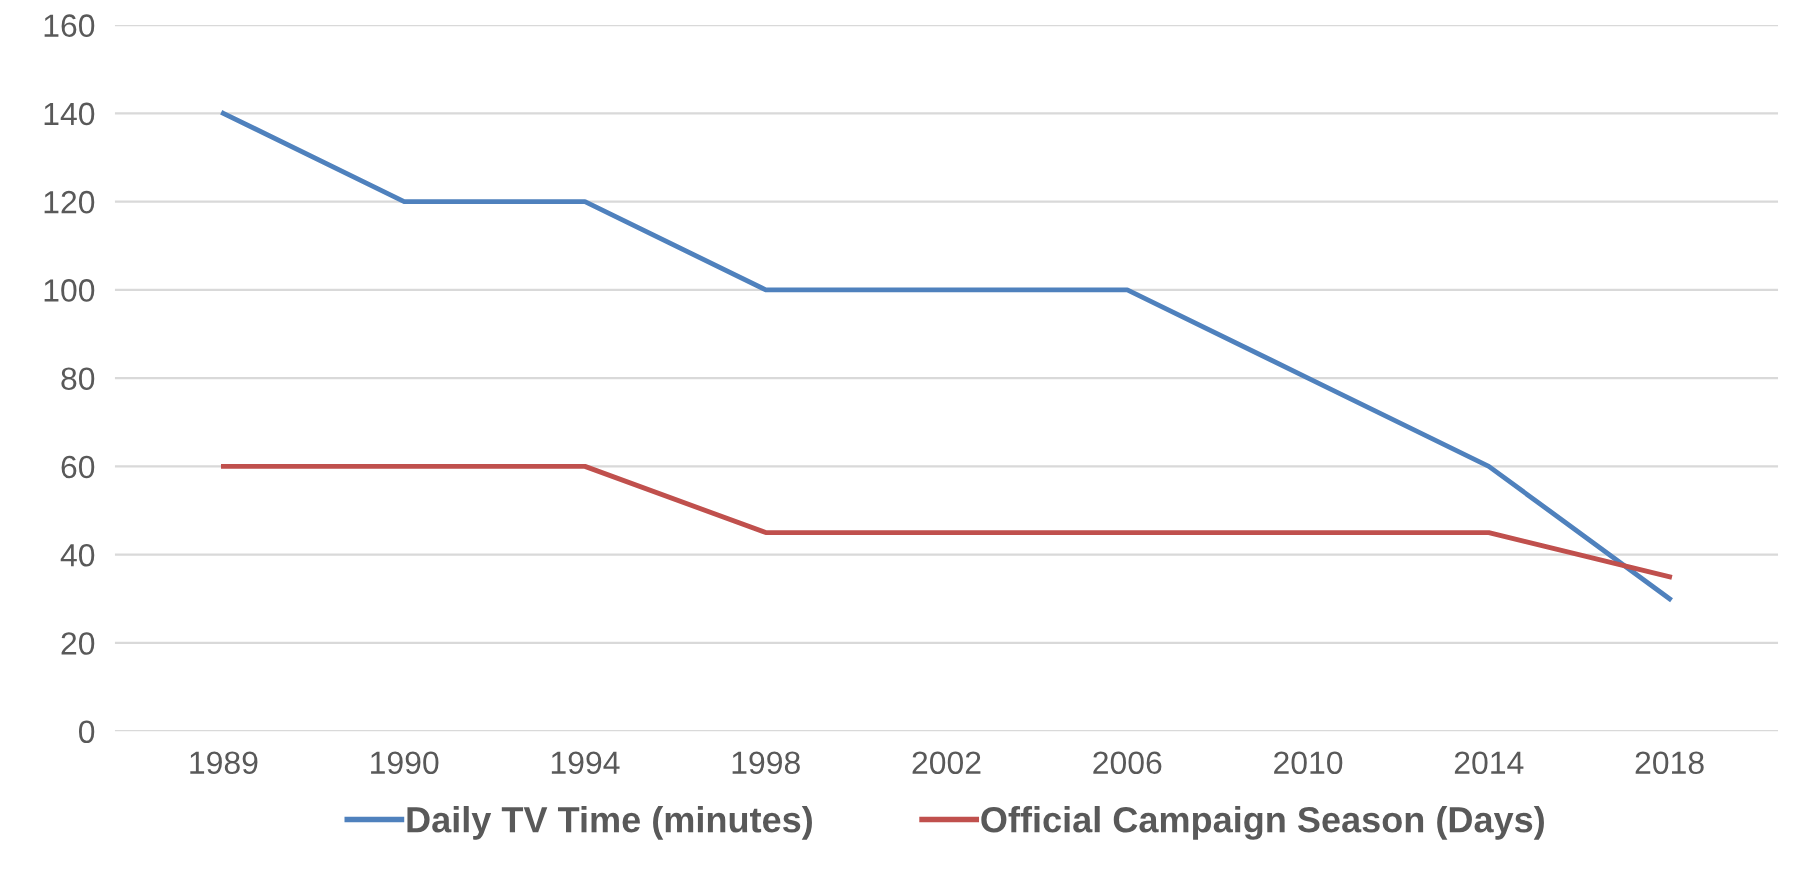 Image resolution: width=1796 pixels, height=896 pixels. I want to click on y-tick-label: 100, so click(69, 290).